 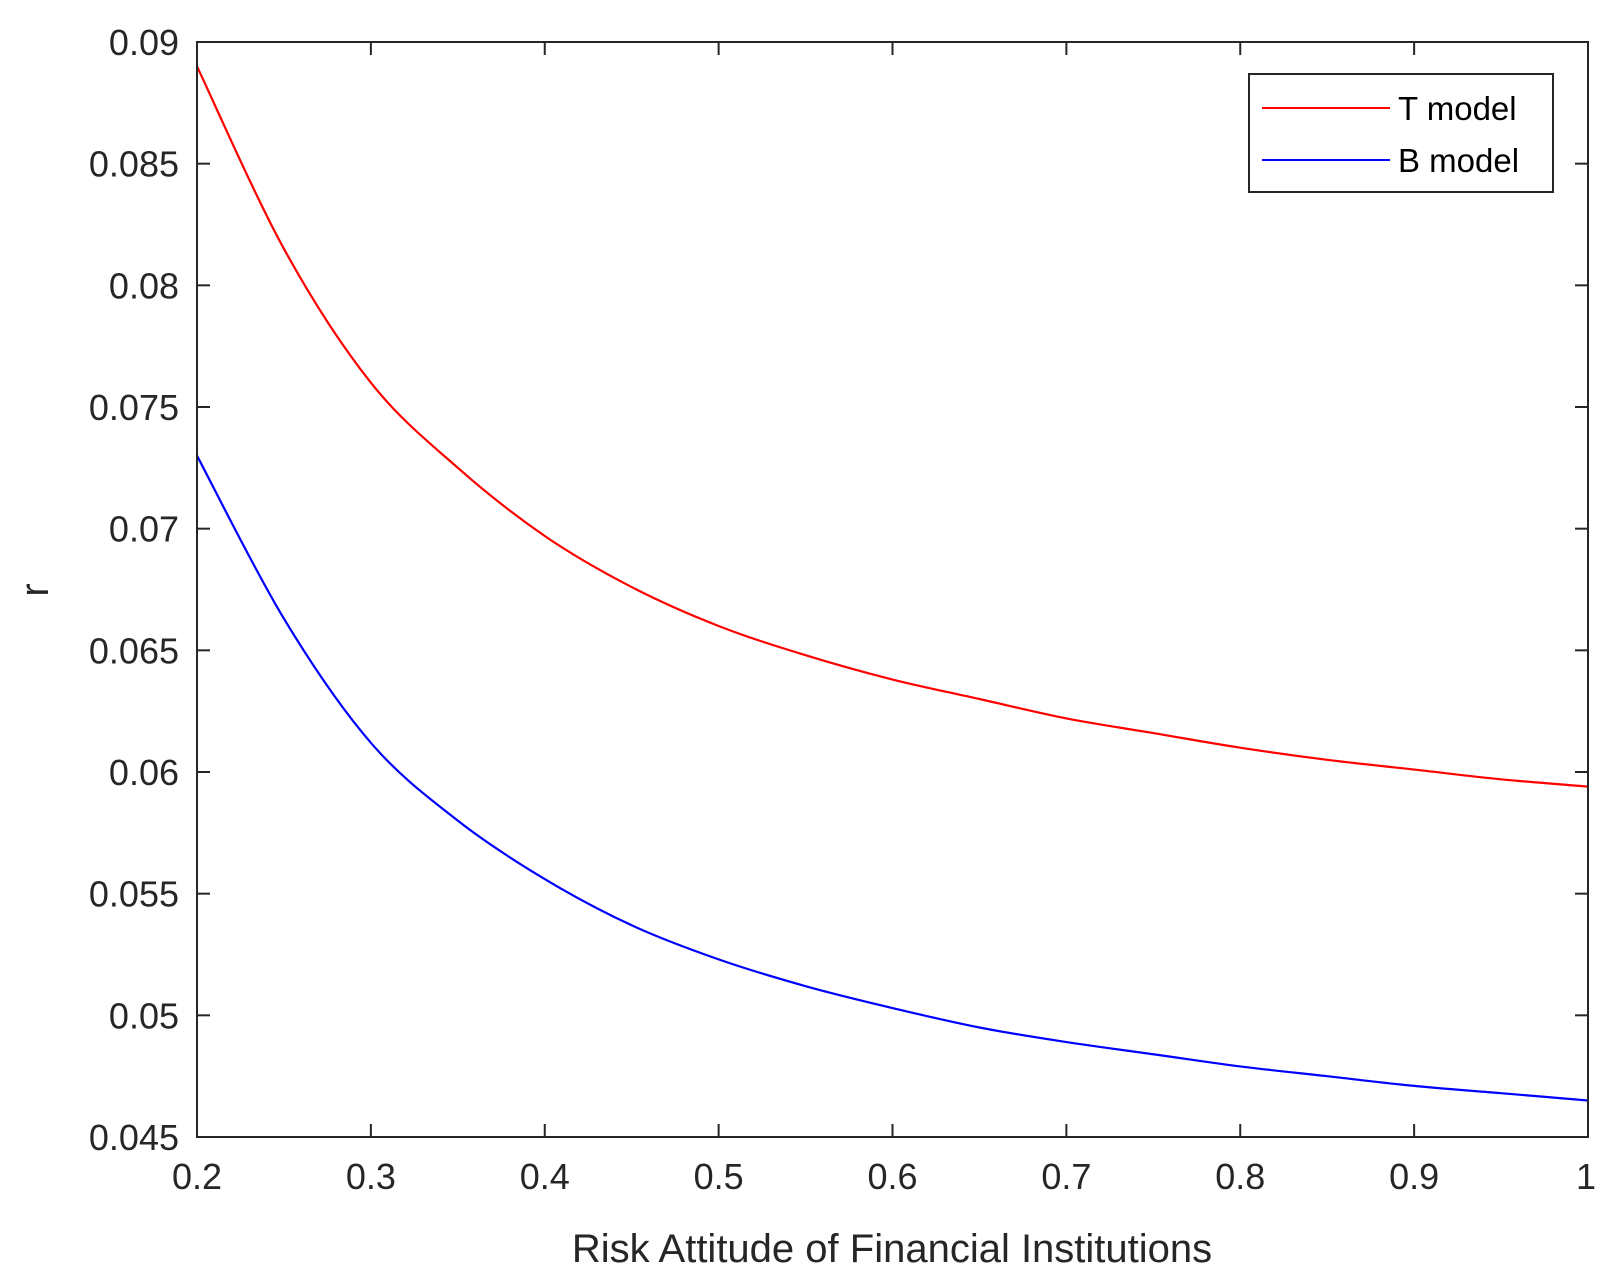 What do you see at coordinates (134, 407) in the screenshot?
I see `y-tick-label: 0.075` at bounding box center [134, 407].